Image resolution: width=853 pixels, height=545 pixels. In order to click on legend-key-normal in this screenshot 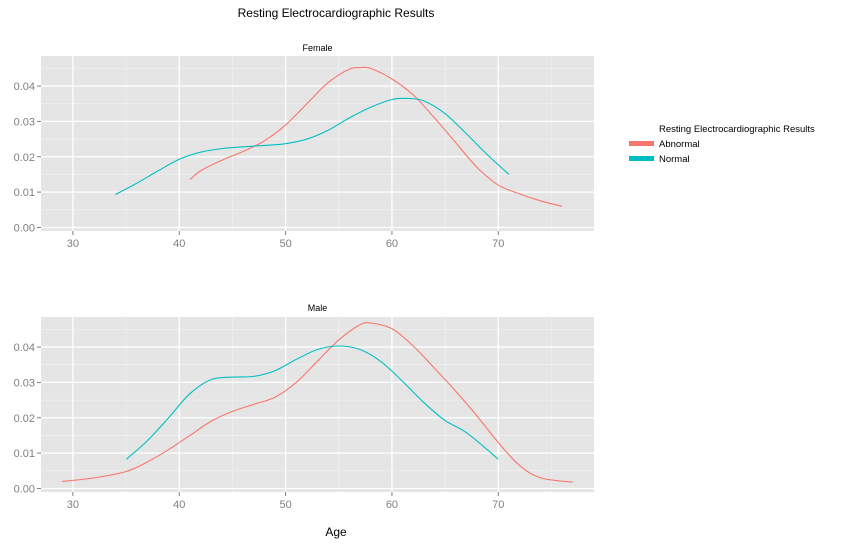, I will do `click(641, 158)`.